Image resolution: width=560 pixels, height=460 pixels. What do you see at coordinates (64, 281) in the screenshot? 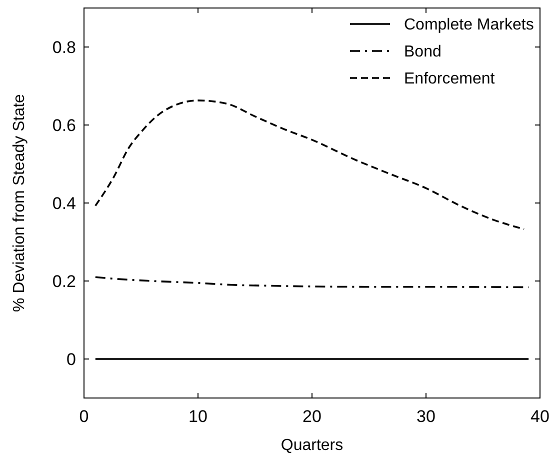
I see `y-tick-label: 0.2` at bounding box center [64, 281].